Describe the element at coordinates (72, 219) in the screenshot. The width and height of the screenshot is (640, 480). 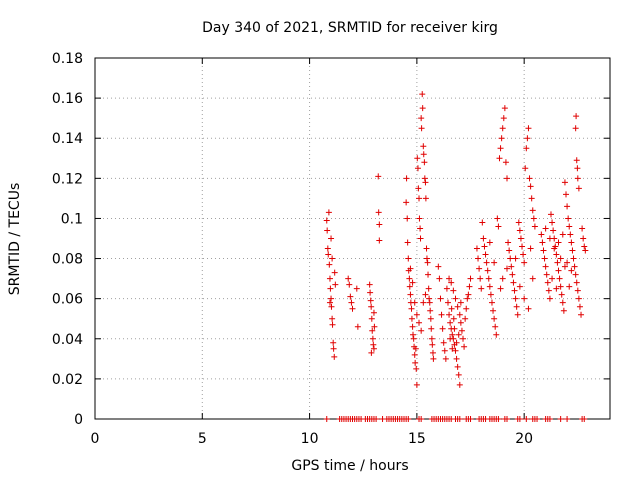
I see `y-tick-label: 0.1` at that location.